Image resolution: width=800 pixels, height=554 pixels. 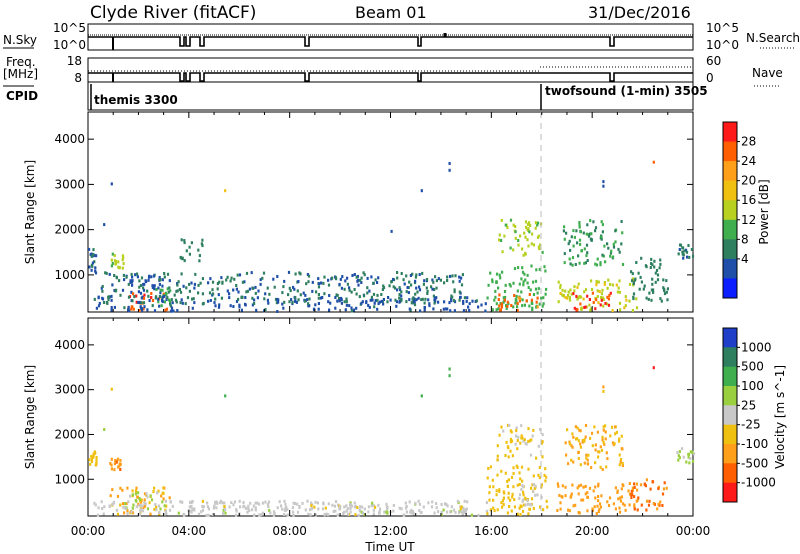 What do you see at coordinates (748, 200) in the screenshot?
I see `power-colorbar-tick-label: 16` at bounding box center [748, 200].